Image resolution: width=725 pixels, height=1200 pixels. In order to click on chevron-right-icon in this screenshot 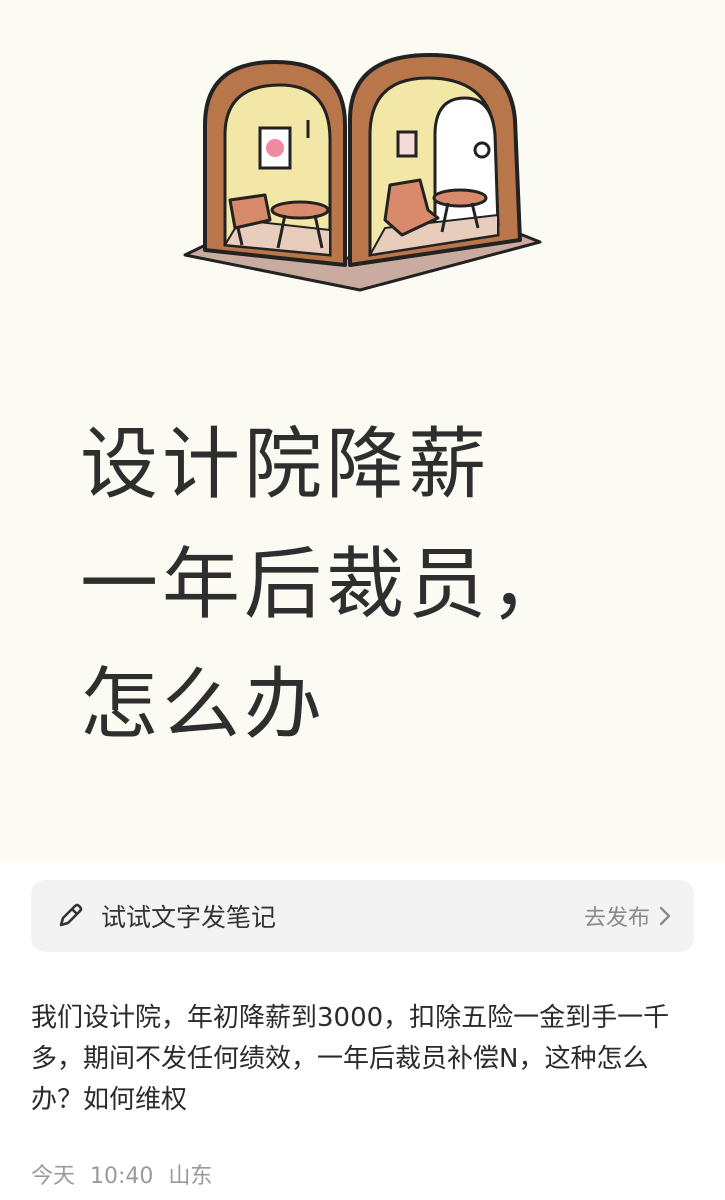, I will do `click(665, 916)`.